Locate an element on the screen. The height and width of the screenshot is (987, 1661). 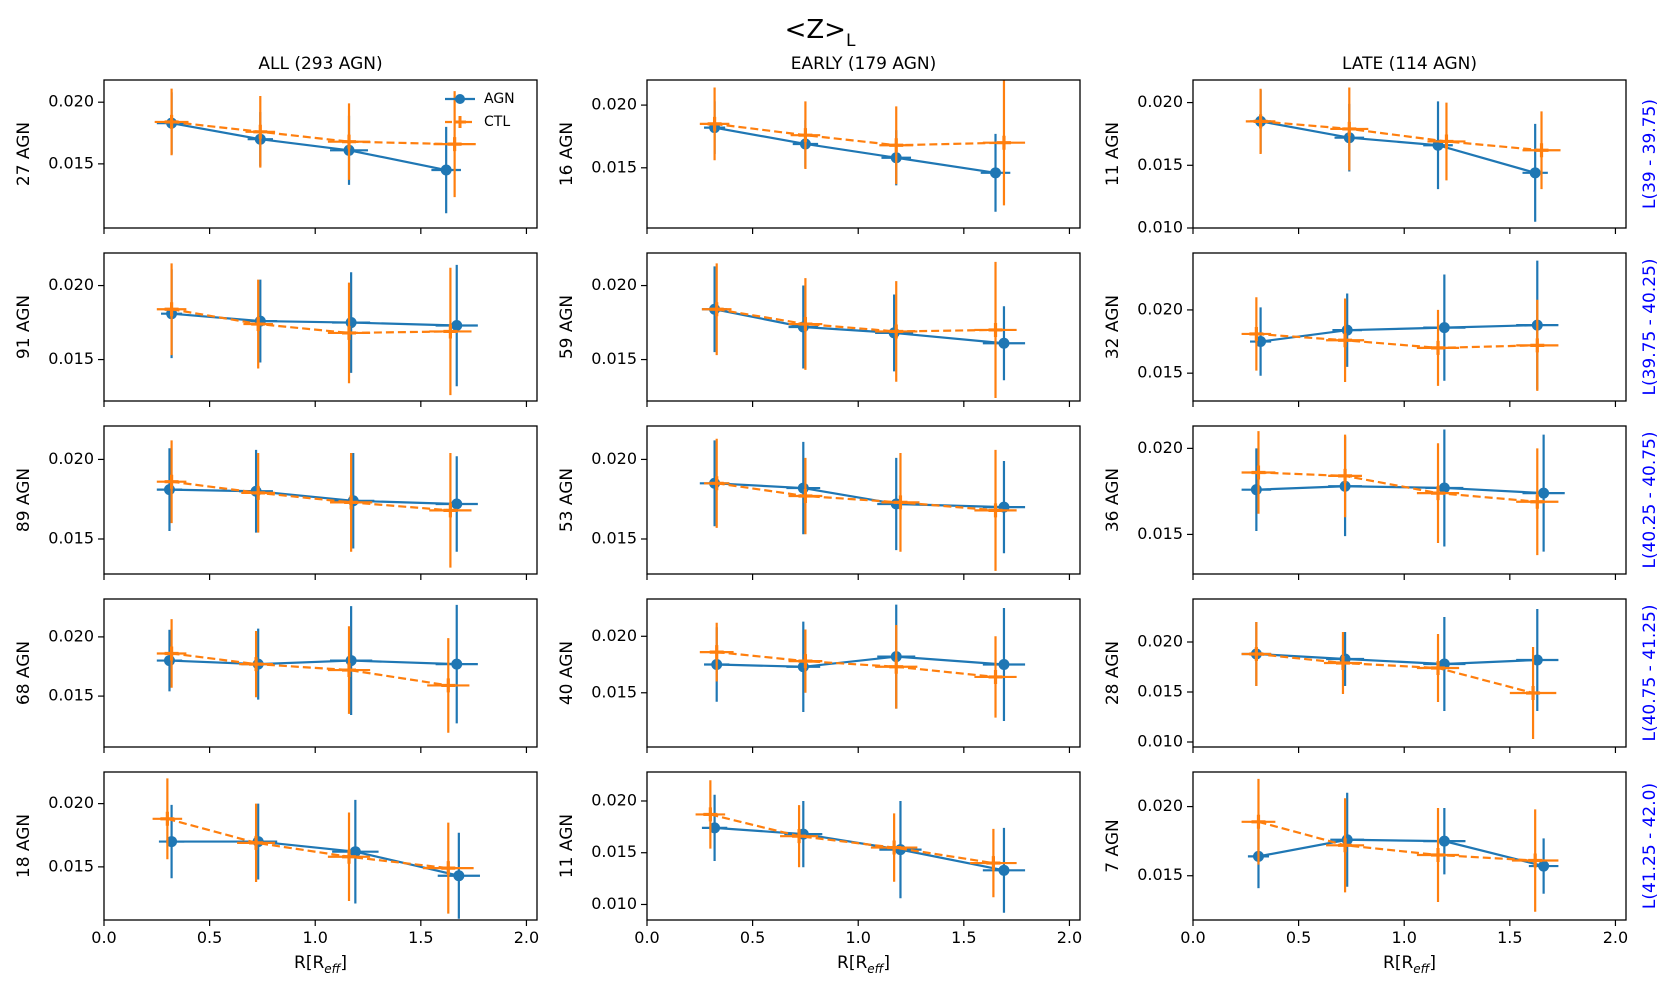
y-axis-label: 36 AGN is located at coordinates (1113, 500).